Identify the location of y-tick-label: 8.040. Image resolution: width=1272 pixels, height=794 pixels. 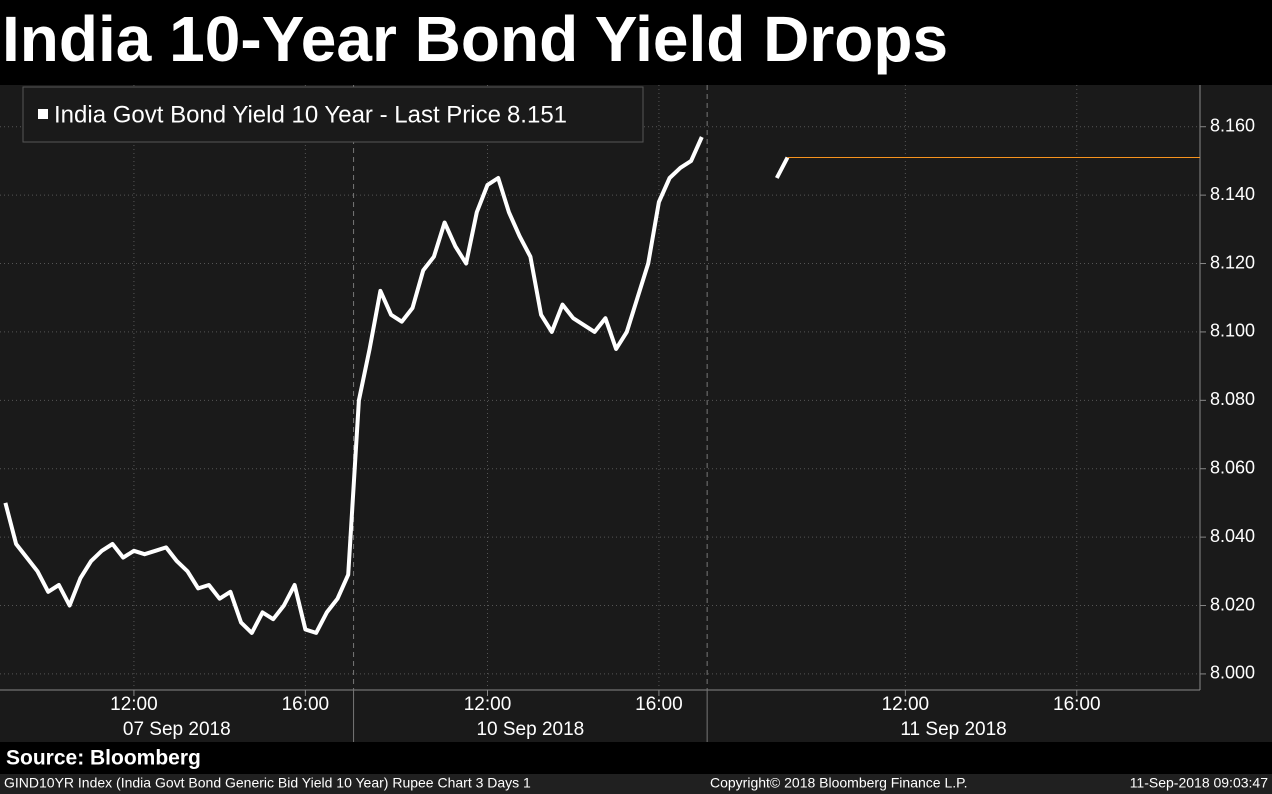
(1232, 536).